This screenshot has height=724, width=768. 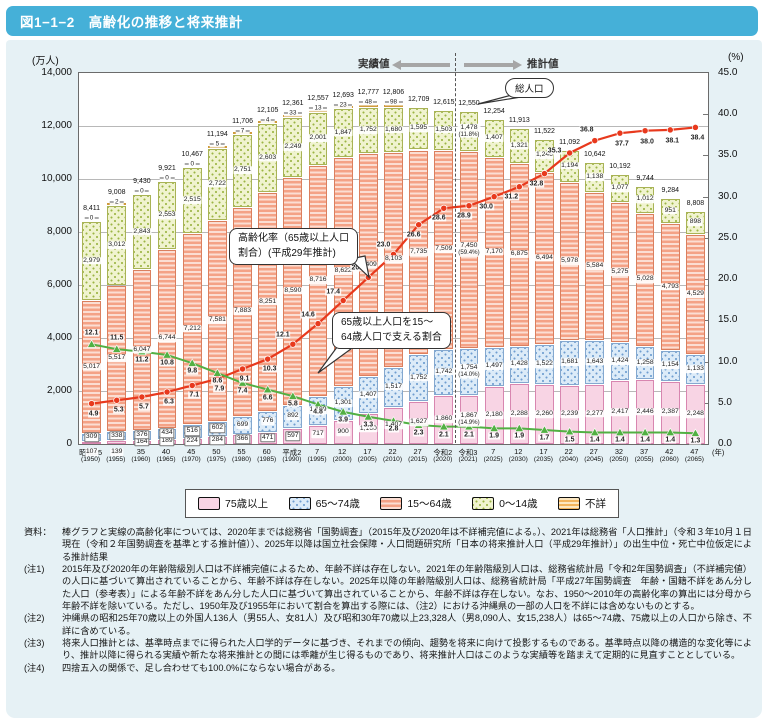 I want to click on total-population-label: 11,194, so click(x=217, y=135).